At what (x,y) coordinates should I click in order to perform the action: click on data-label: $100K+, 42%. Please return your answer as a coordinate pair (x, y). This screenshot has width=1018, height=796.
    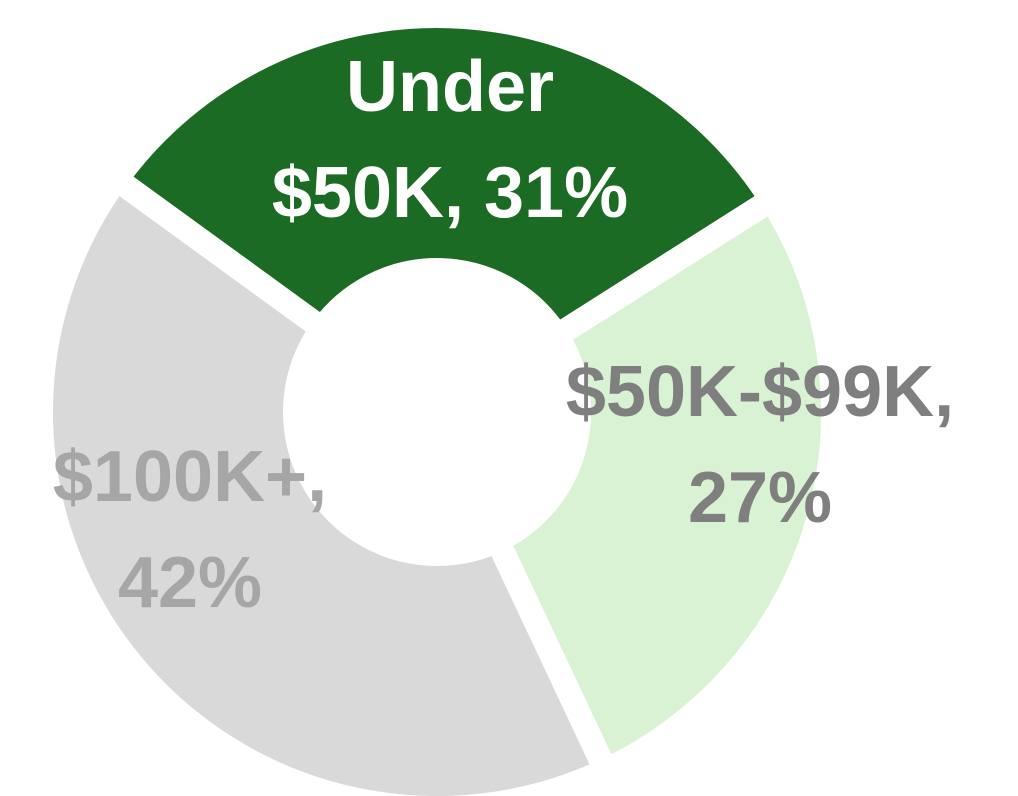
    Looking at the image, I should click on (190, 530).